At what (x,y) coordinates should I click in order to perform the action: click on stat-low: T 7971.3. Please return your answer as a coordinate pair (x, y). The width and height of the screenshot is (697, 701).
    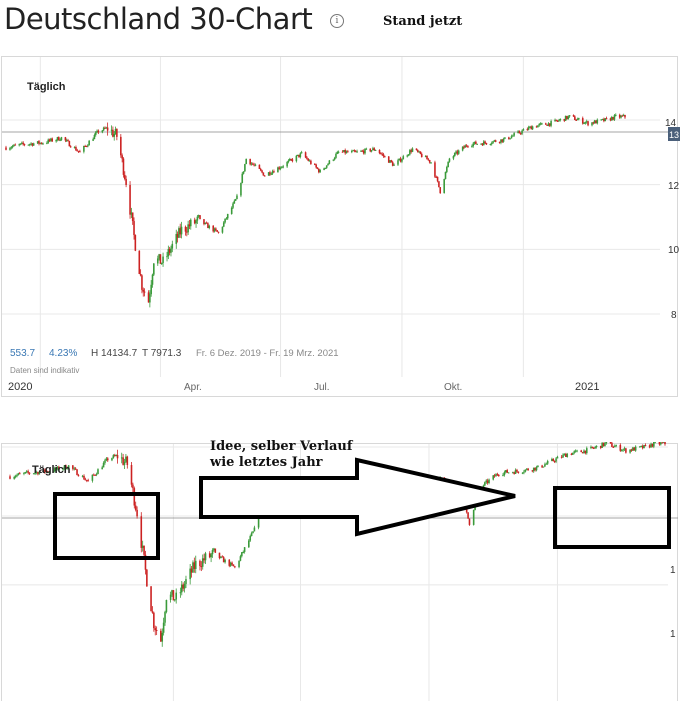
    Looking at the image, I should click on (162, 353).